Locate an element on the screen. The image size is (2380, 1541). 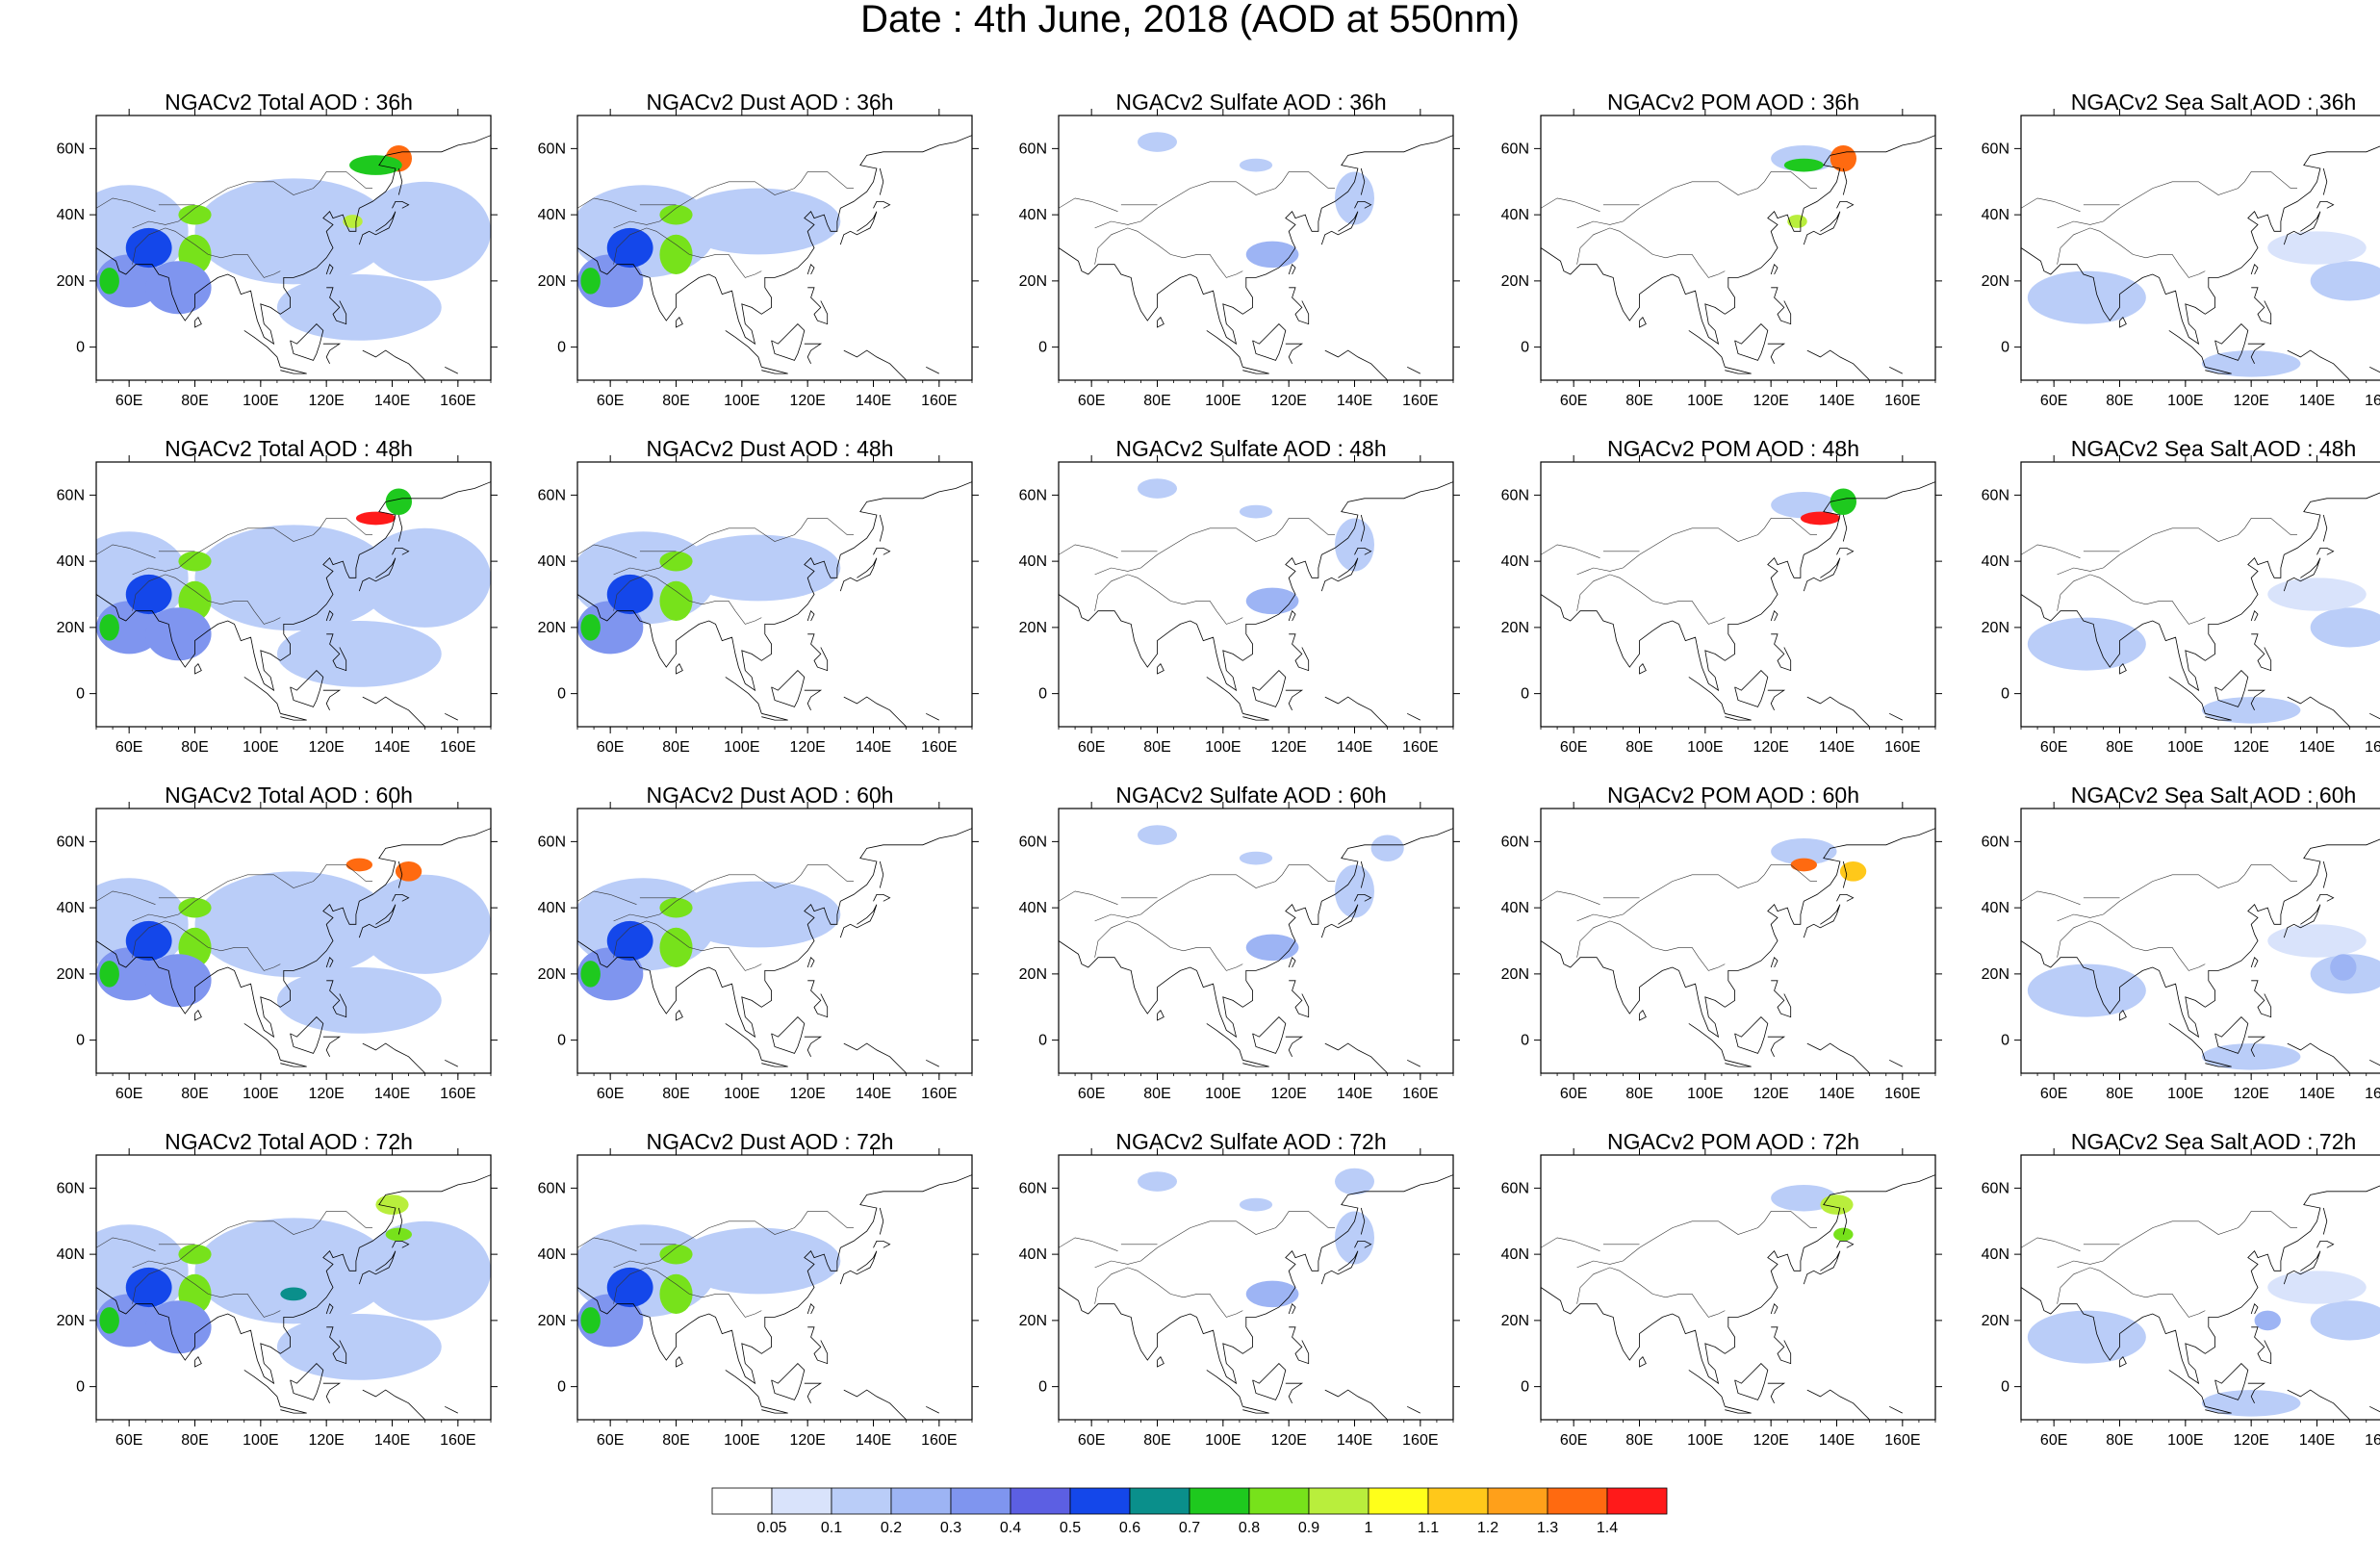
panel-title: NGACv2 Total AOD : 72h is located at coordinates (289, 1142).